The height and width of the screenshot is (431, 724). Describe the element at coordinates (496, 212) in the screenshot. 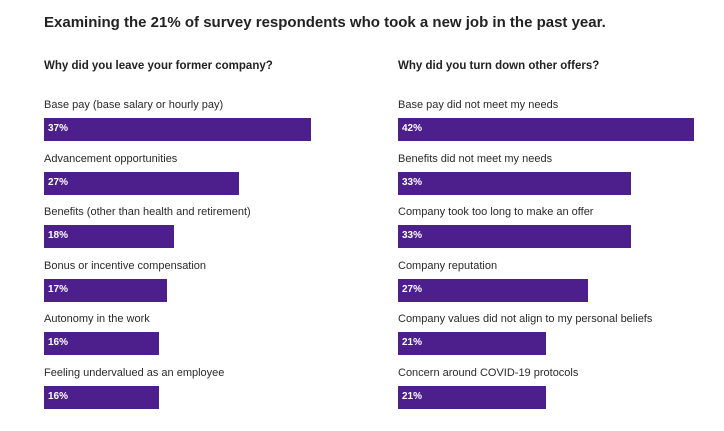

I see `category-label: Company took too long to make an offer` at that location.